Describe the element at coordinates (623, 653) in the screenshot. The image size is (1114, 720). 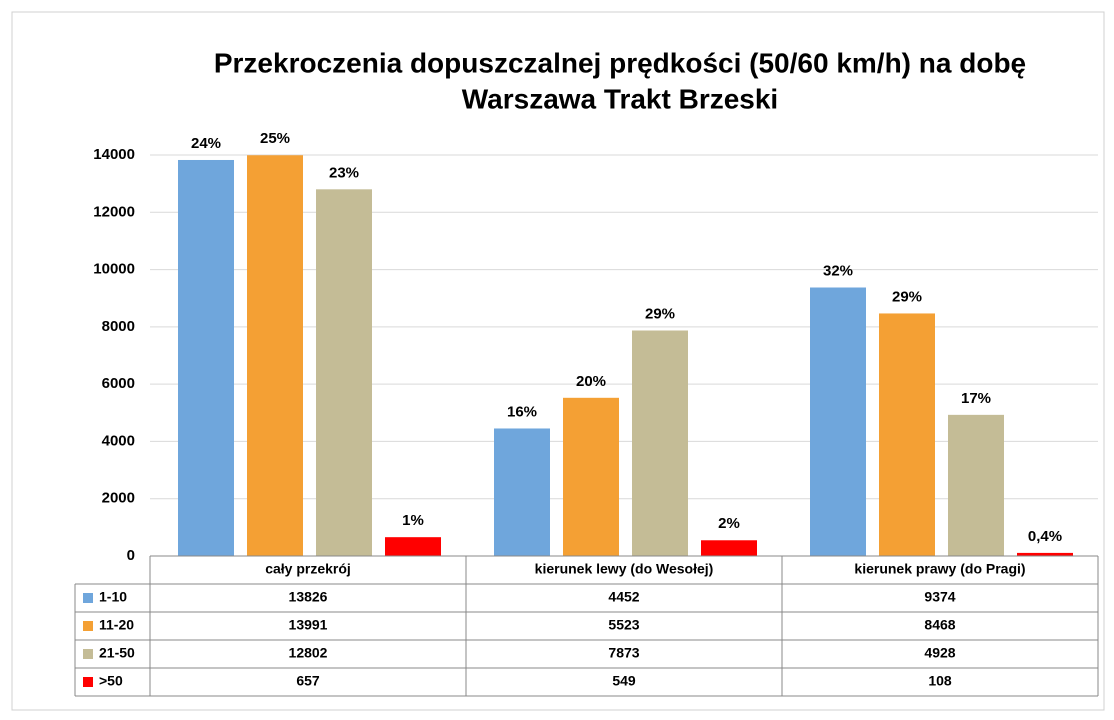
I see `table-cell: 7873` at that location.